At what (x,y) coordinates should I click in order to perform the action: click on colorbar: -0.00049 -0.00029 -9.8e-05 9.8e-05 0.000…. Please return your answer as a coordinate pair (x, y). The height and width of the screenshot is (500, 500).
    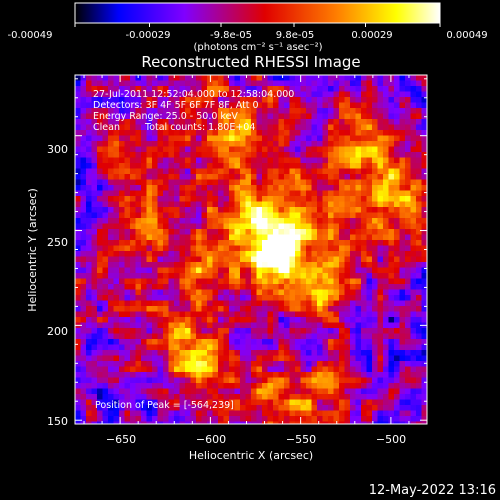
    Looking at the image, I should click on (248, 27).